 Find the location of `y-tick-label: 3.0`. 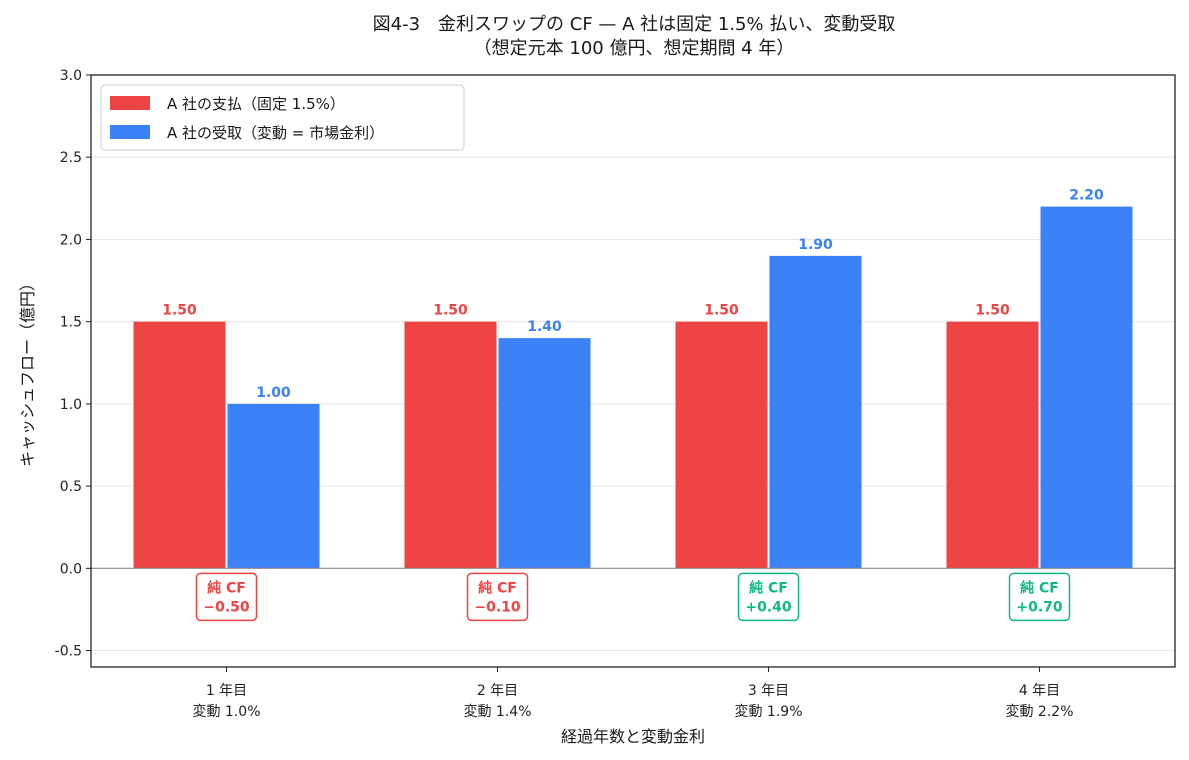

y-tick-label: 3.0 is located at coordinates (71, 76).